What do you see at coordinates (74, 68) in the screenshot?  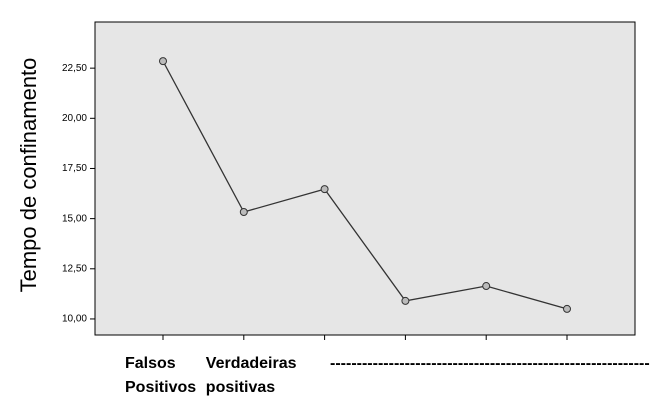 I see `y-tick-label: 22,50` at bounding box center [74, 68].